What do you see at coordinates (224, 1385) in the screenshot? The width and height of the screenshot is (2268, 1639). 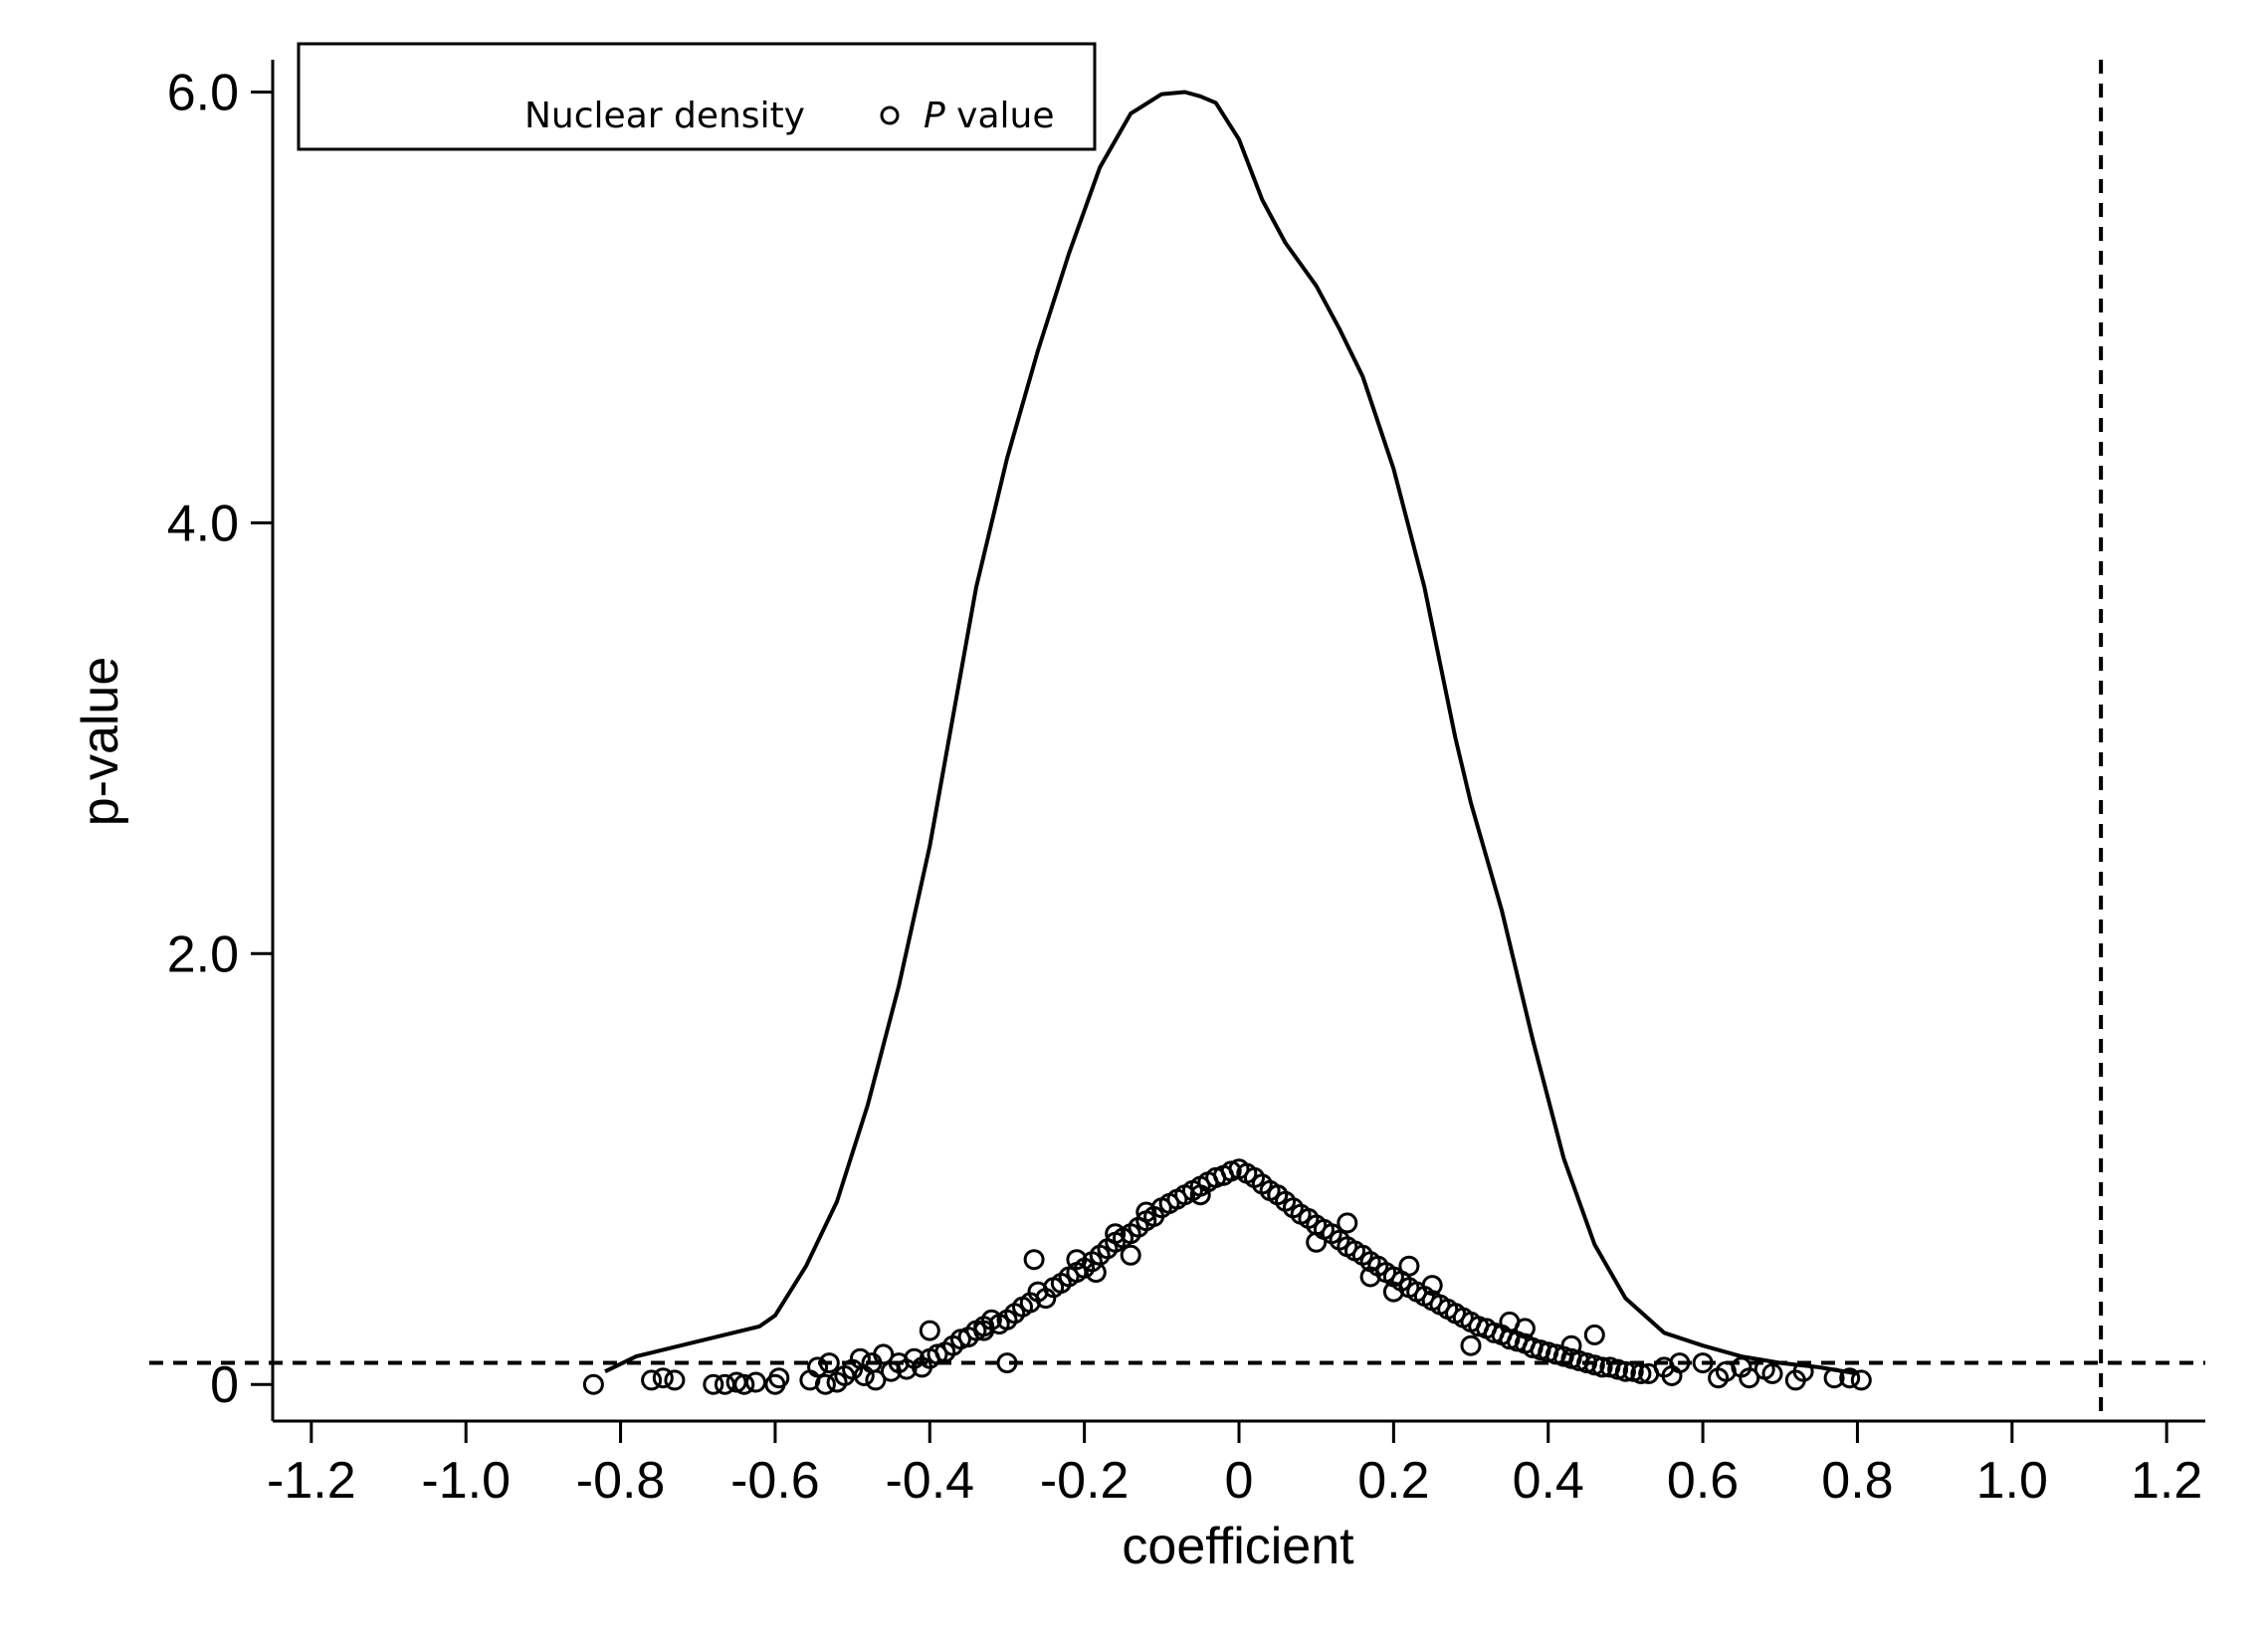 I see `y-tick-label-0: 0` at bounding box center [224, 1385].